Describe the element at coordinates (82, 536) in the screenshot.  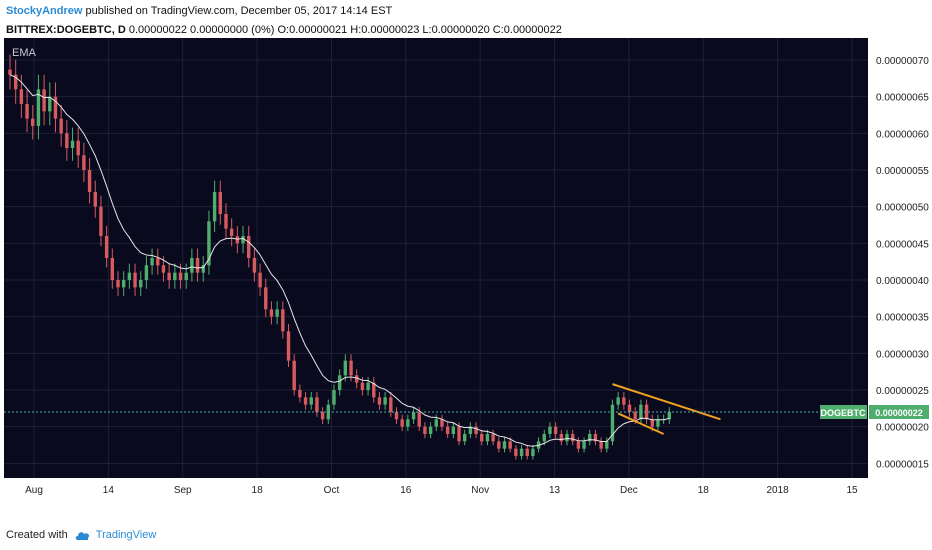
I see `cloud-icon` at that location.